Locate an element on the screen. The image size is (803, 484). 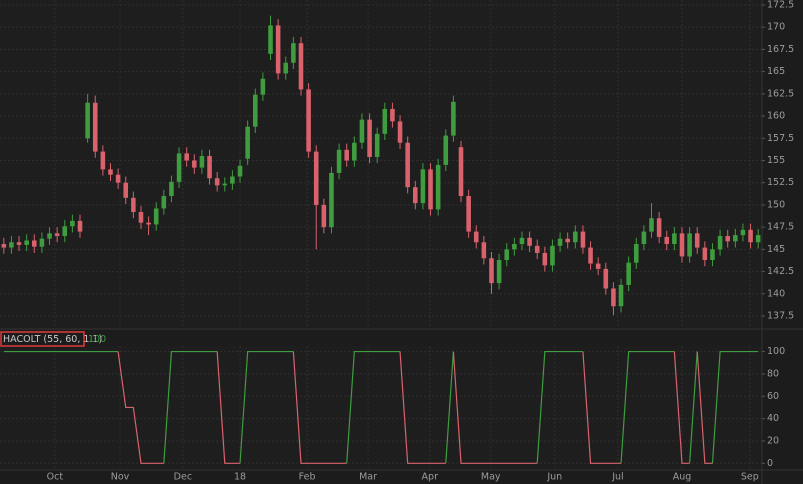
x-tick-label: 18 is located at coordinates (240, 477).